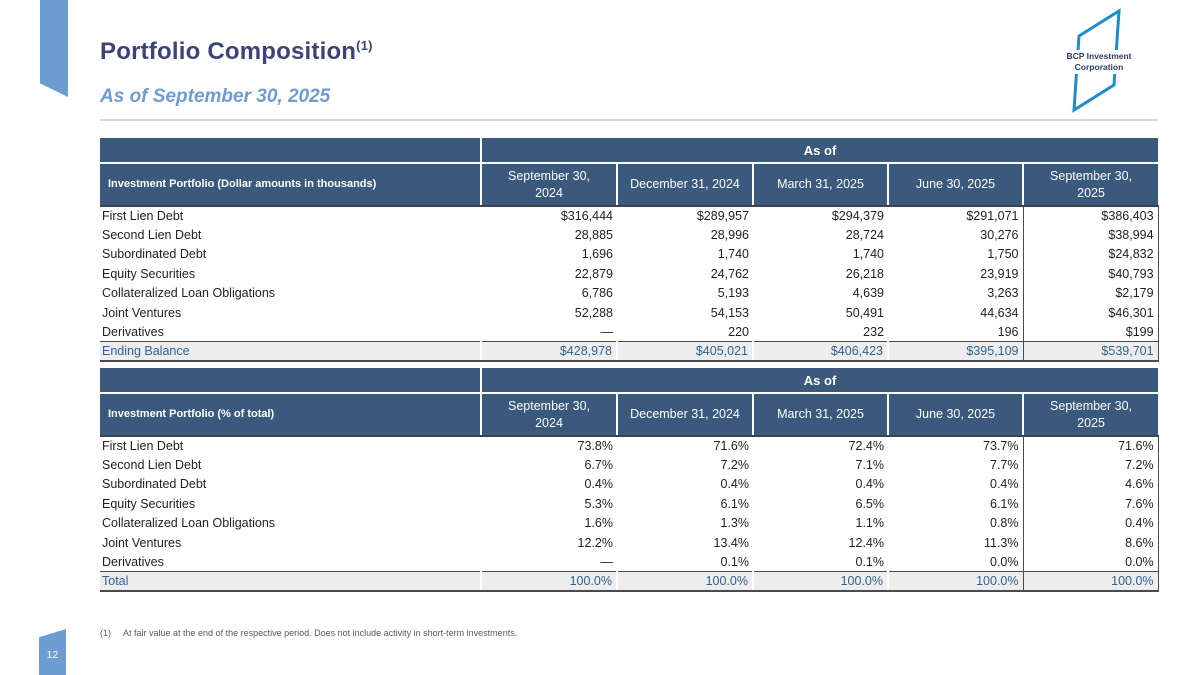 Image resolution: width=1200 pixels, height=675 pixels. Describe the element at coordinates (729, 312) in the screenshot. I see `cell-value: 54,153` at that location.